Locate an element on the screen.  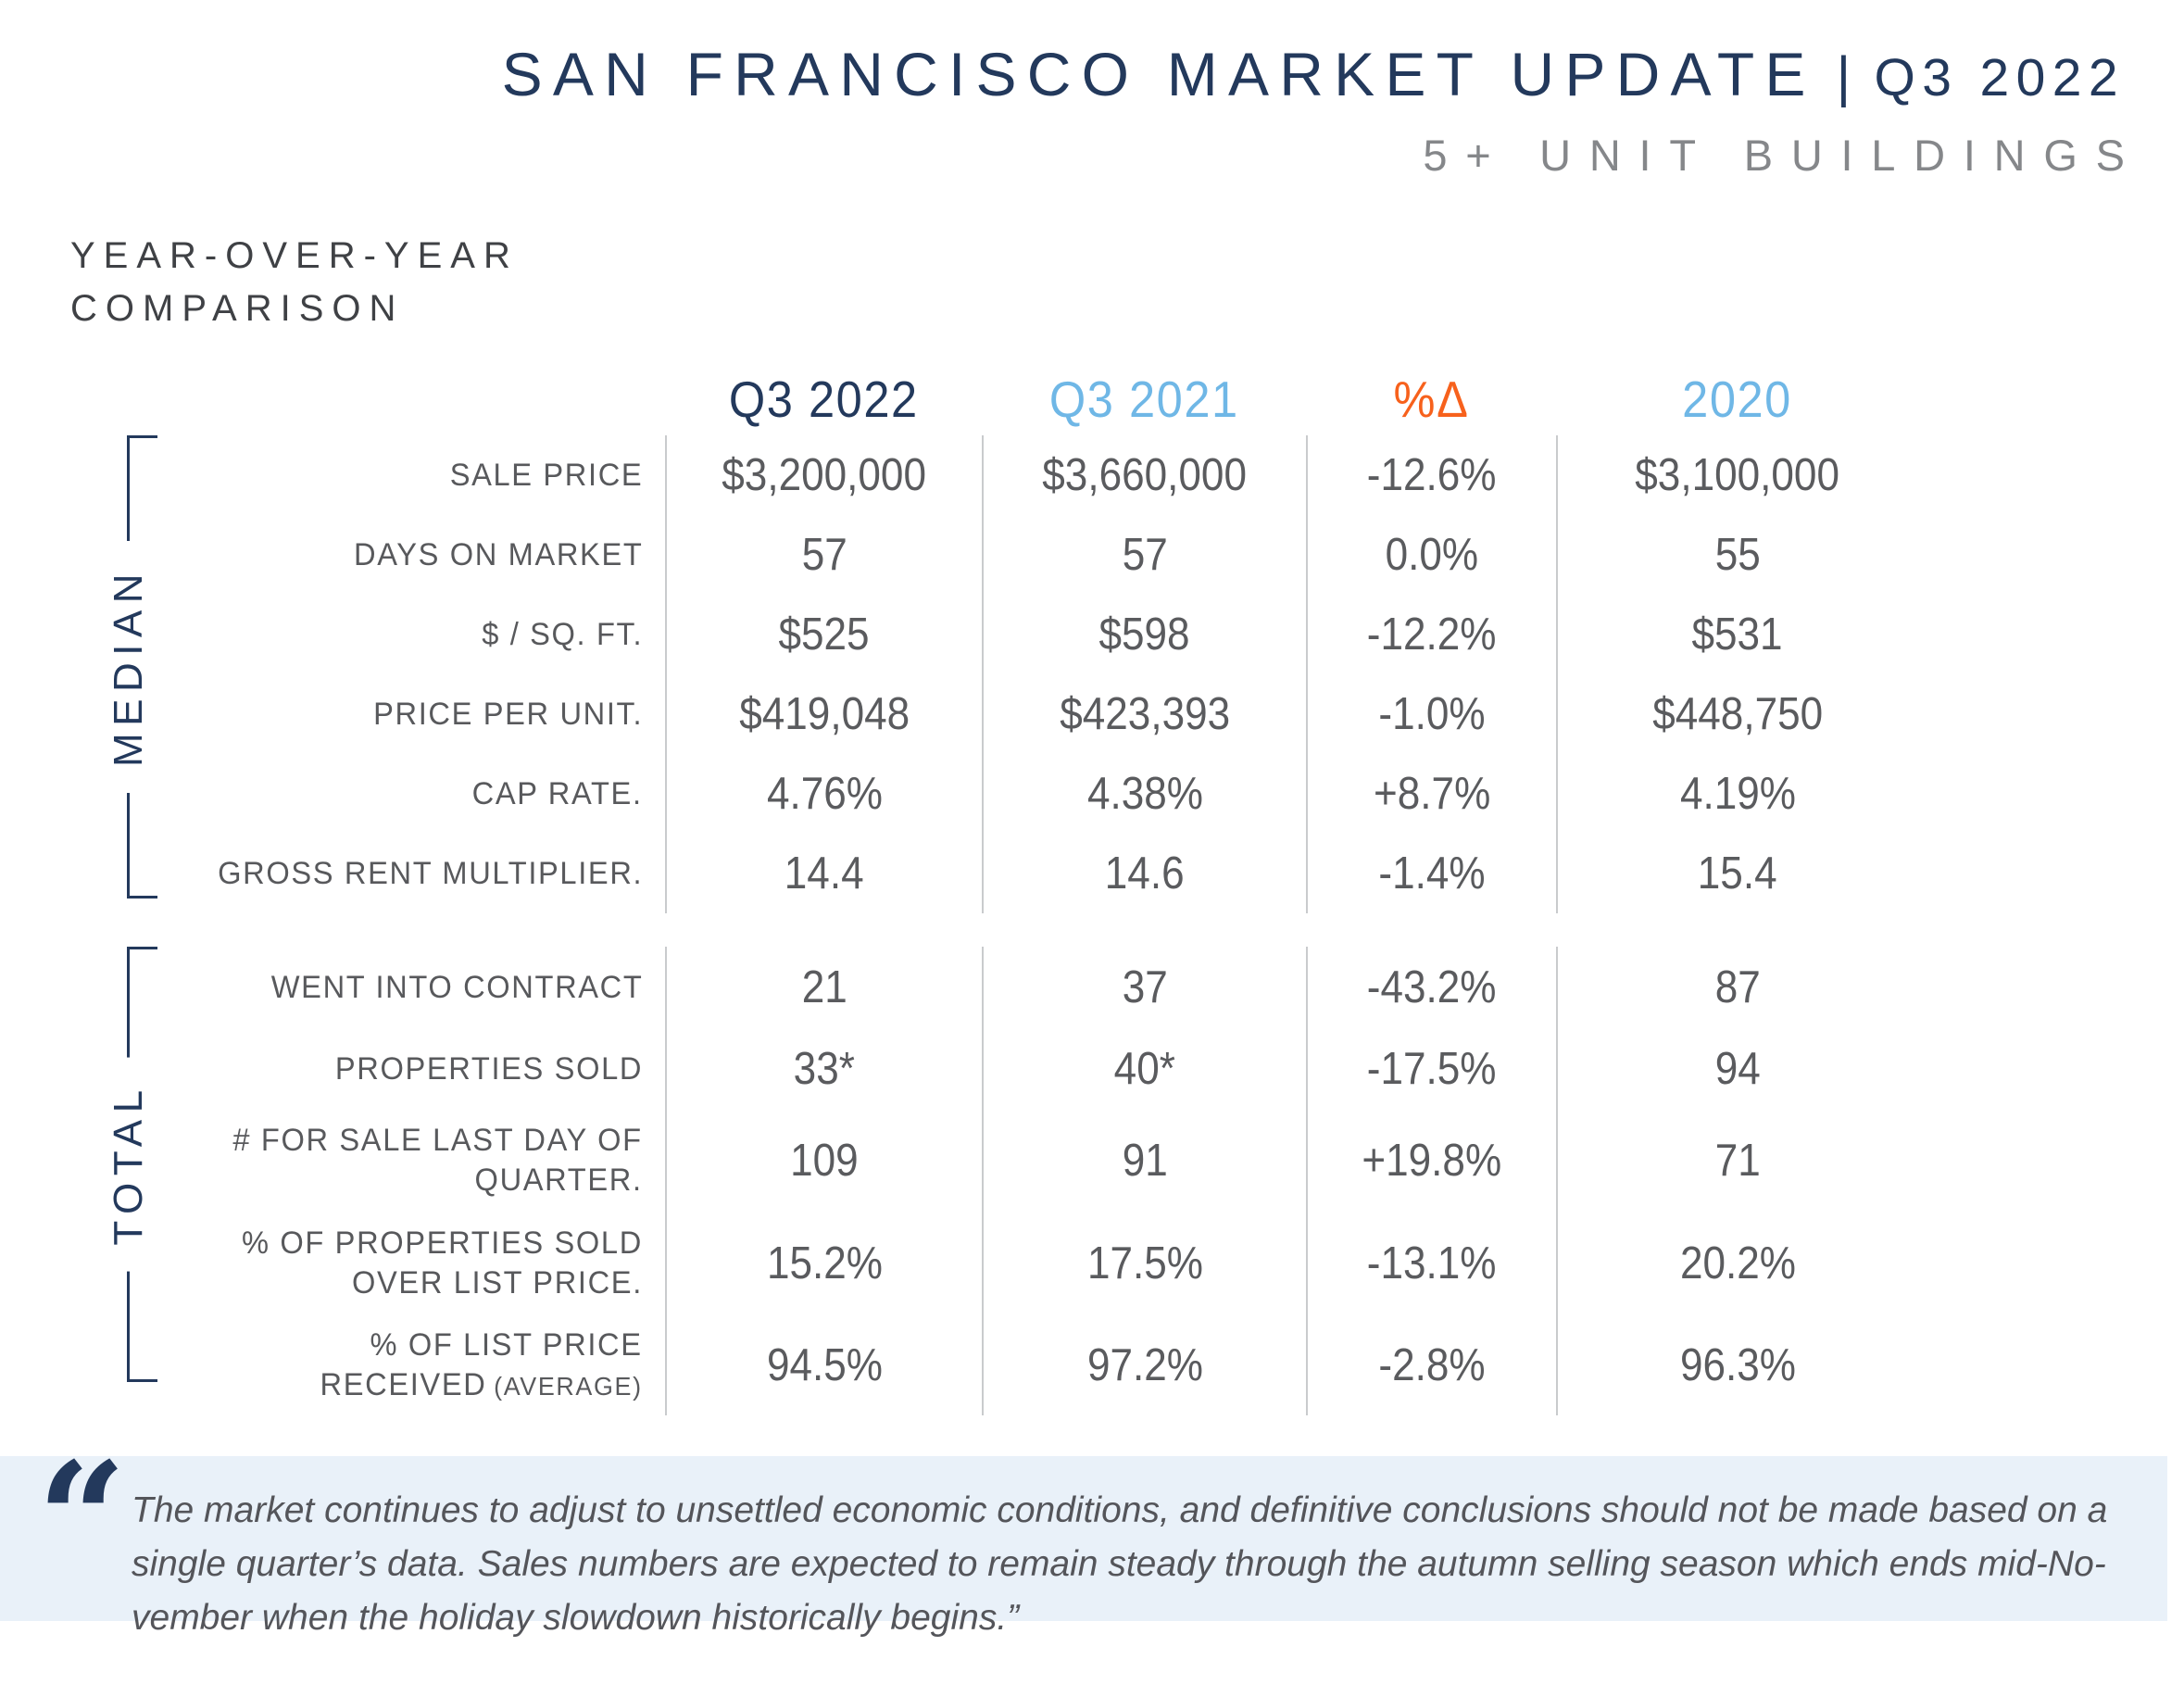
column-header-q3-2021: Q3 2021 is located at coordinates (1143, 399).